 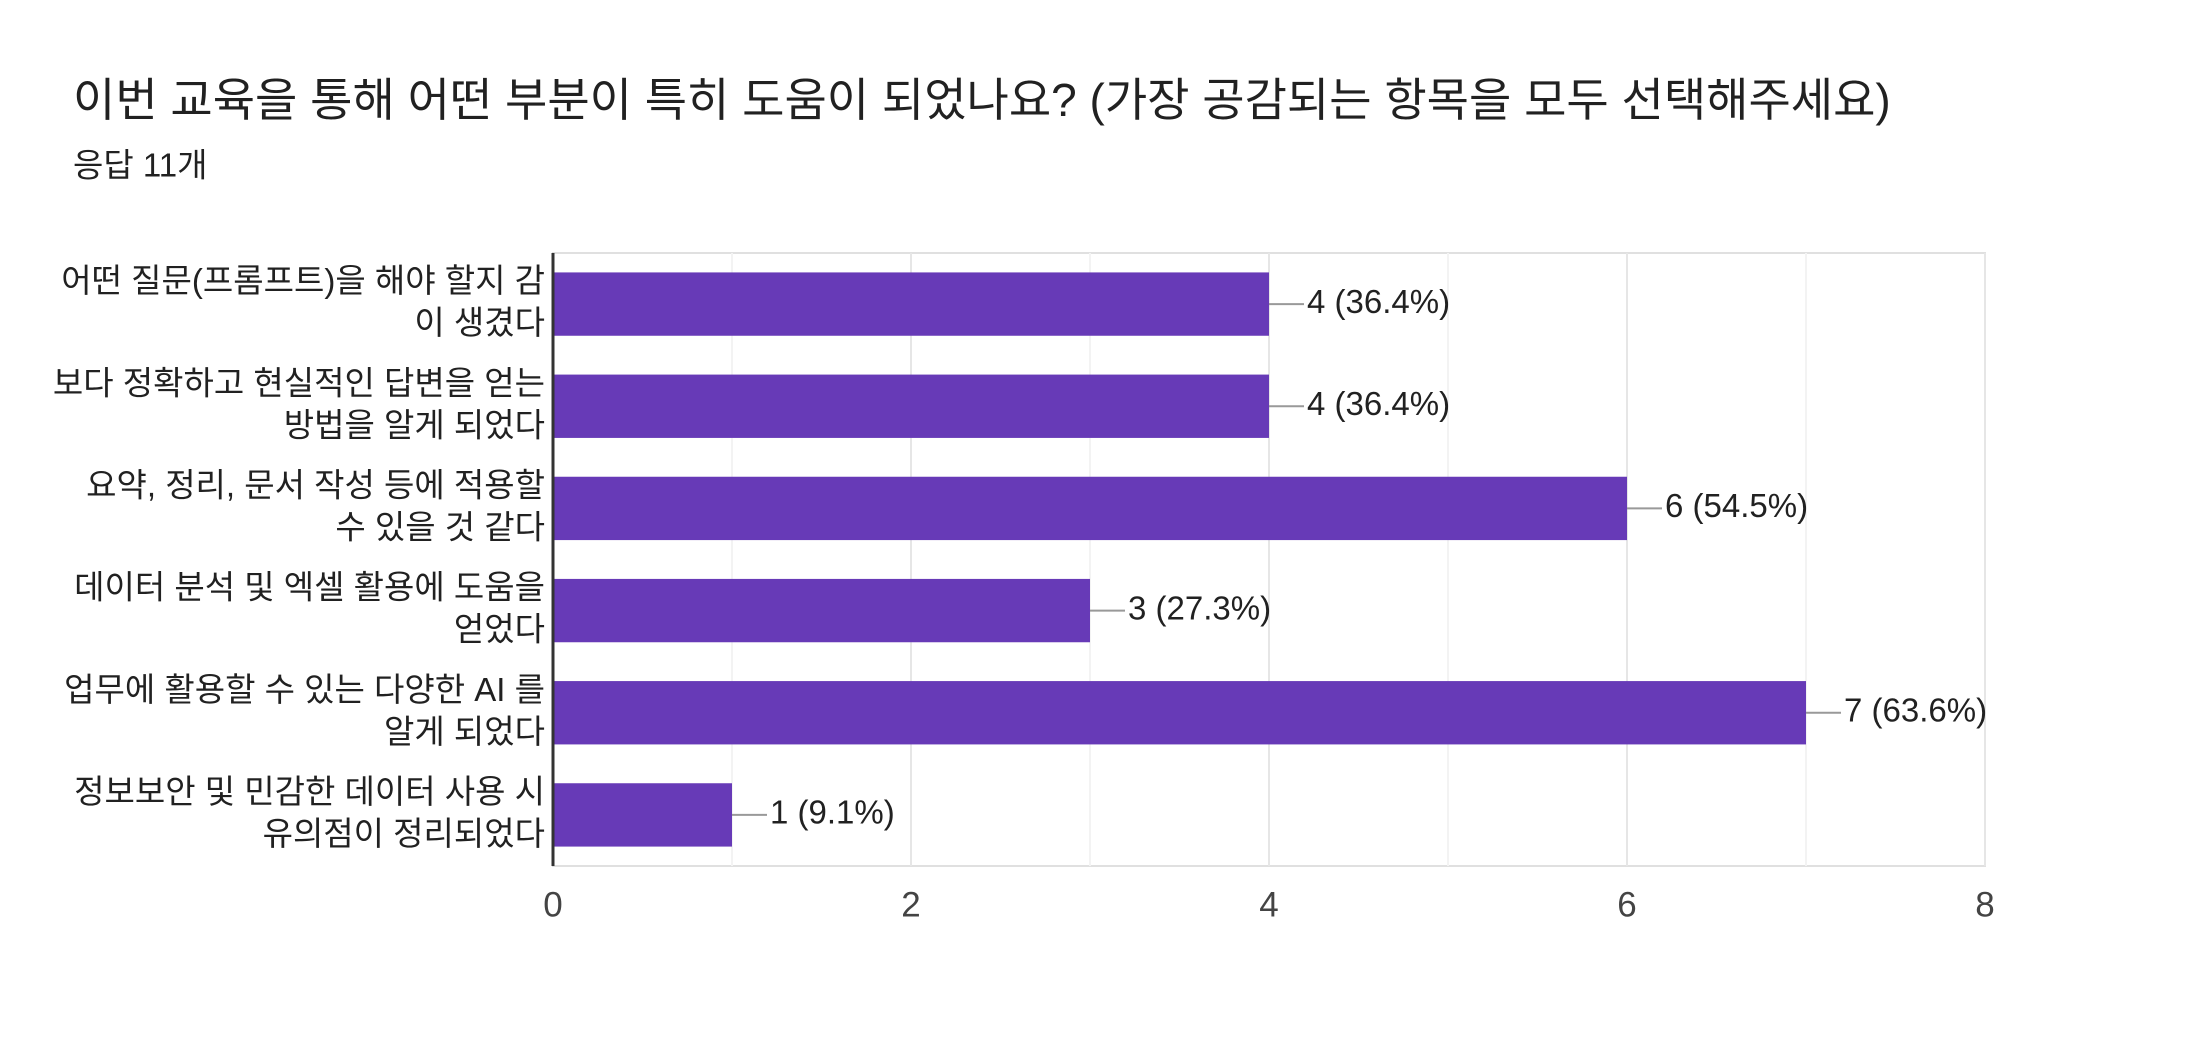 I want to click on x-tick-label: 4, so click(x=1268, y=904).